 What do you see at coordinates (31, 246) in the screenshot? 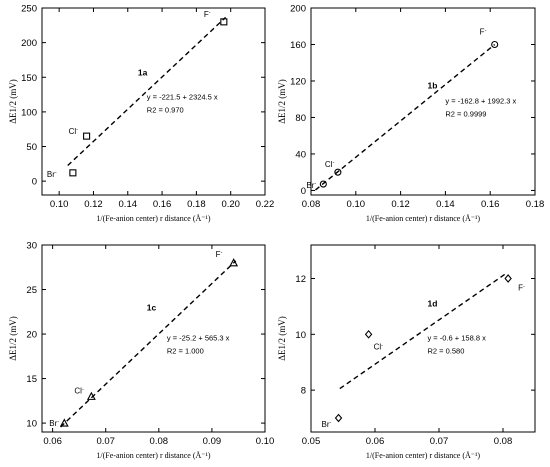
I see `y-tick-label: 30` at bounding box center [31, 246].